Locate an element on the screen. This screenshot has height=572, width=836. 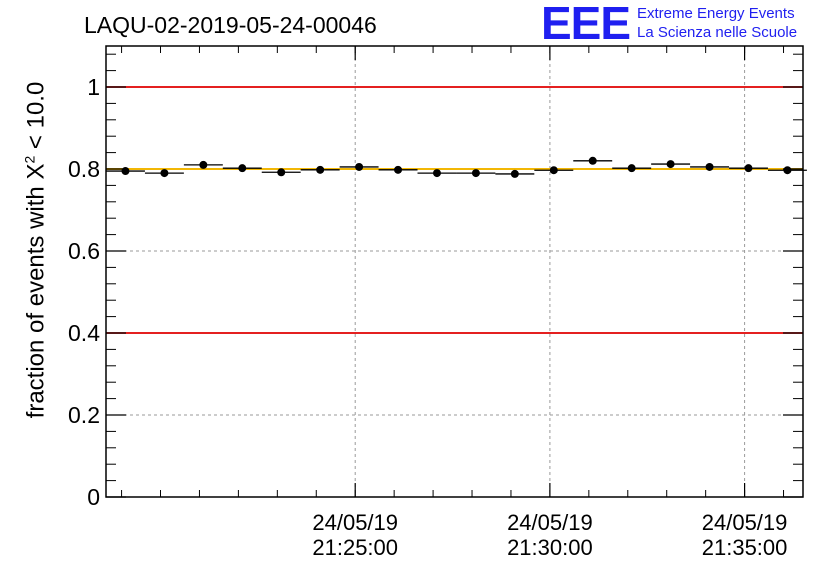
x-tick-label: 24/05/19 21:35:00 is located at coordinates (745, 535).